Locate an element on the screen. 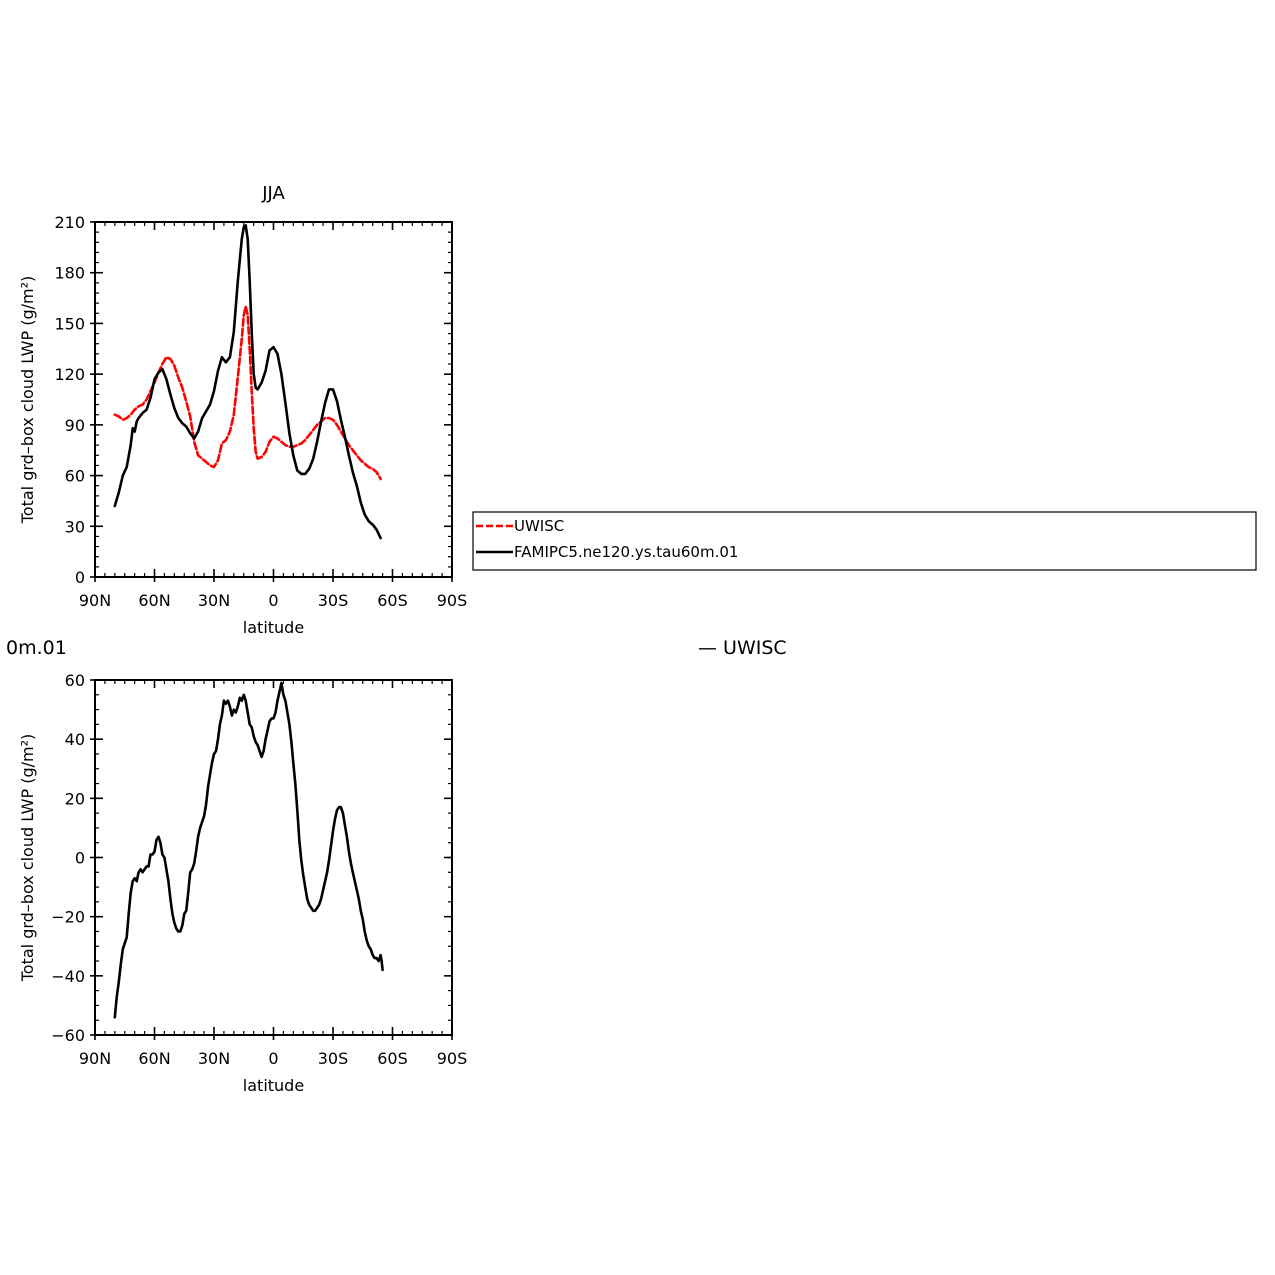  legend-label-uwisc: UWISC is located at coordinates (539, 526).